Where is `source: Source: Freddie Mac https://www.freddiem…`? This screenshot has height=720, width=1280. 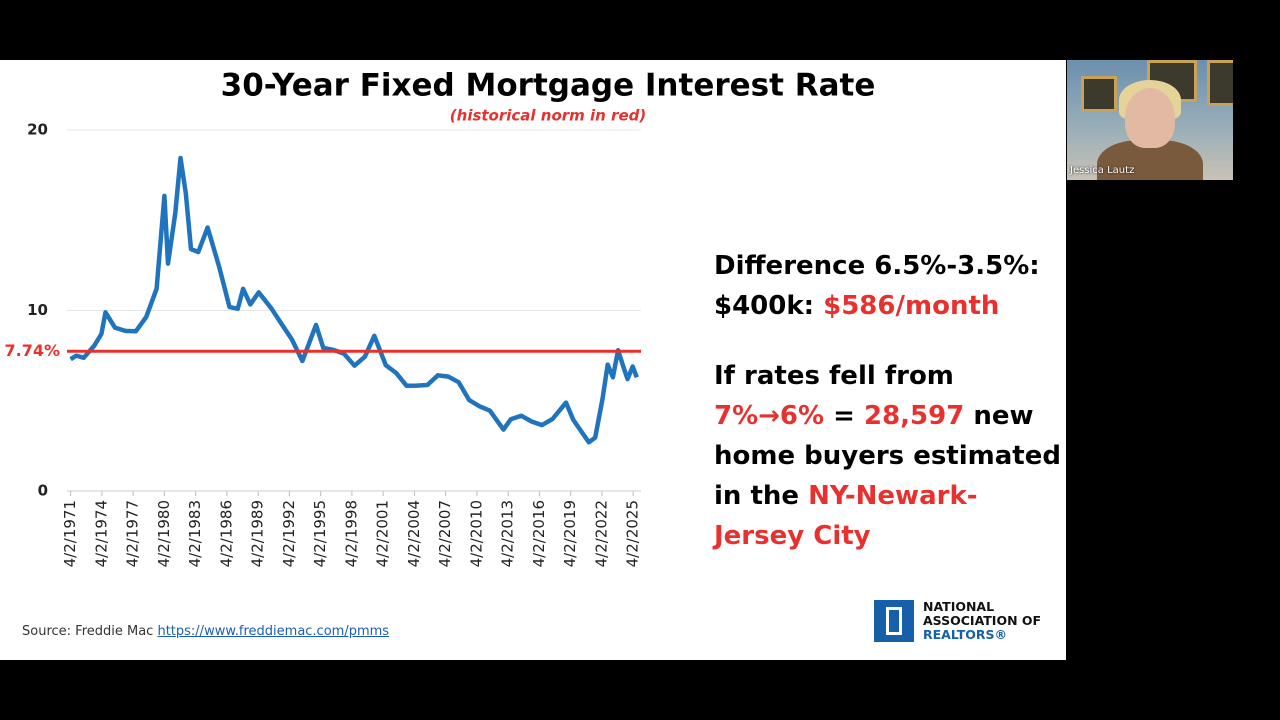 source: Source: Freddie Mac https://www.freddiem… is located at coordinates (205, 631).